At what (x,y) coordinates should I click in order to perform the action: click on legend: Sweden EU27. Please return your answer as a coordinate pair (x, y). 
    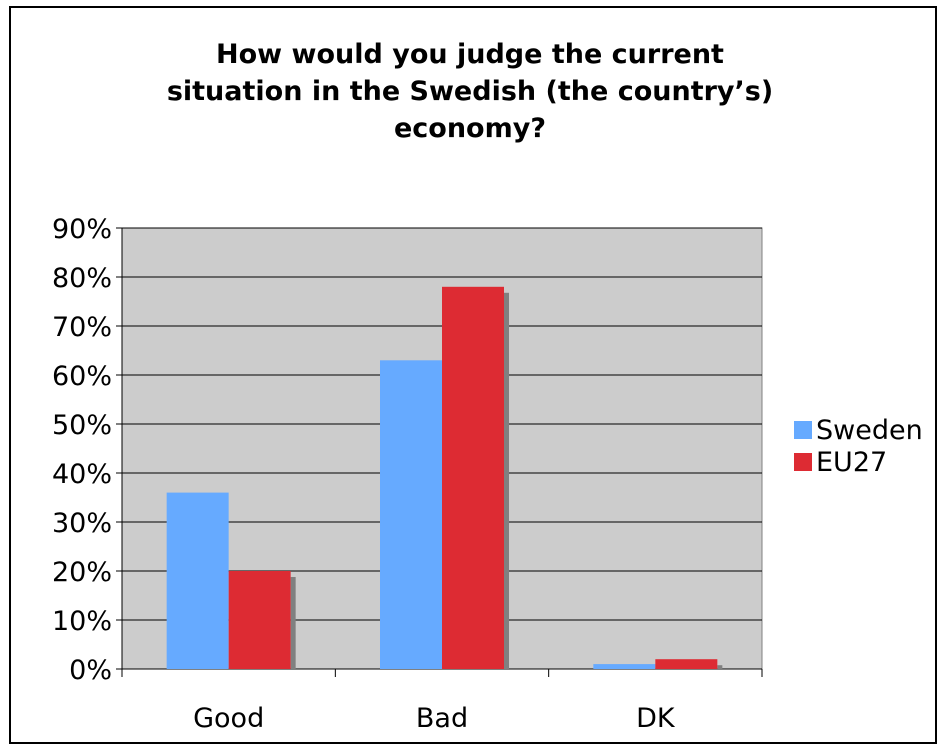
    Looking at the image, I should click on (858, 446).